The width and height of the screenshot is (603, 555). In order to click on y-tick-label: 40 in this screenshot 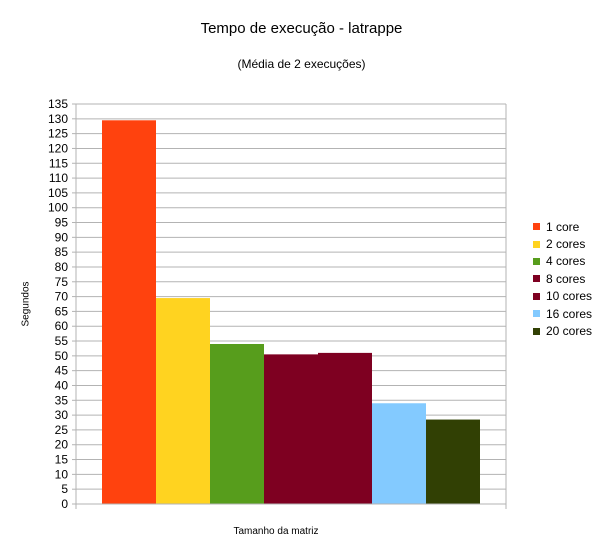, I will do `click(62, 385)`.